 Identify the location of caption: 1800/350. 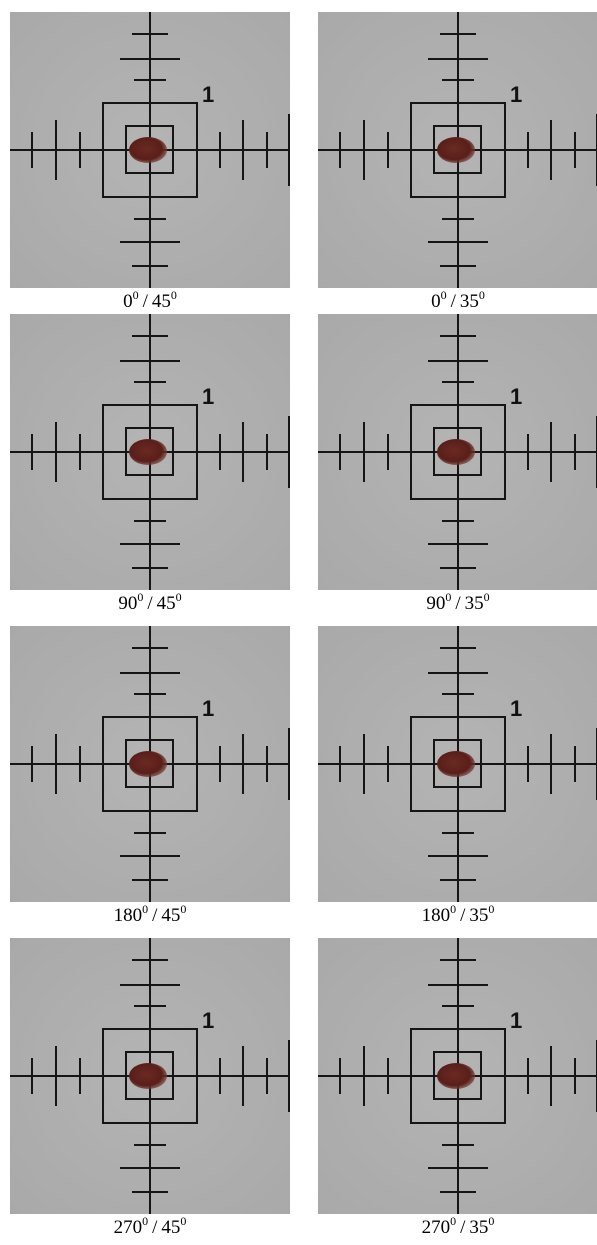
(458, 914).